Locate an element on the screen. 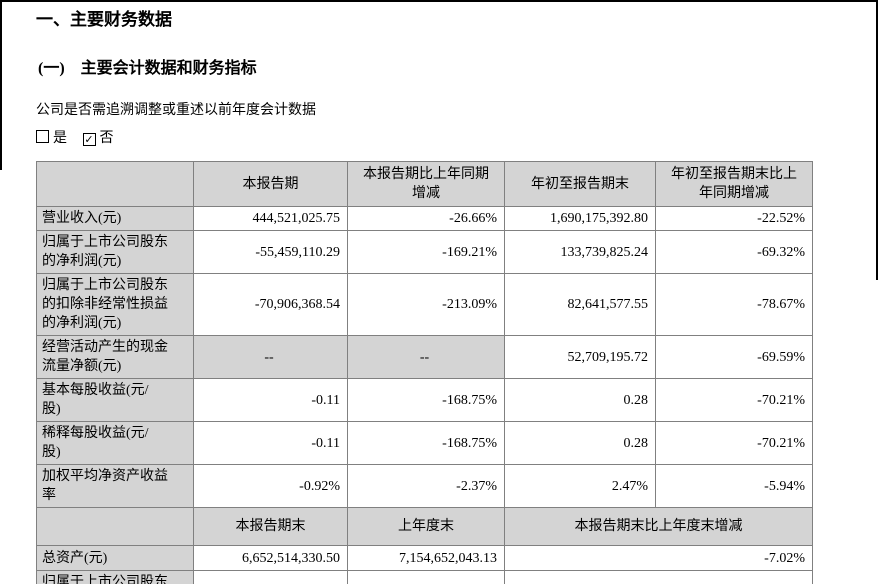  row-label-cell: 营业收入(元) is located at coordinates (115, 218).